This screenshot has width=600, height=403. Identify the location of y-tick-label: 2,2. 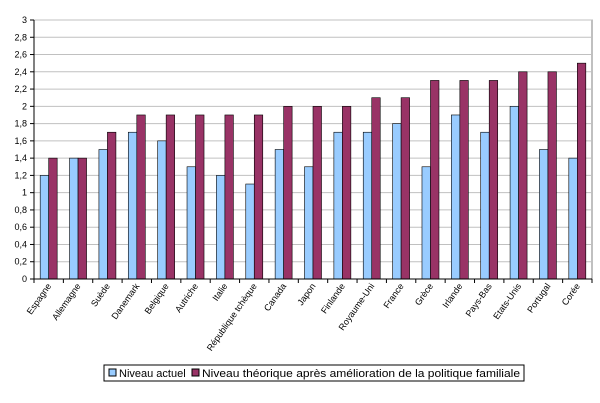
(20, 89).